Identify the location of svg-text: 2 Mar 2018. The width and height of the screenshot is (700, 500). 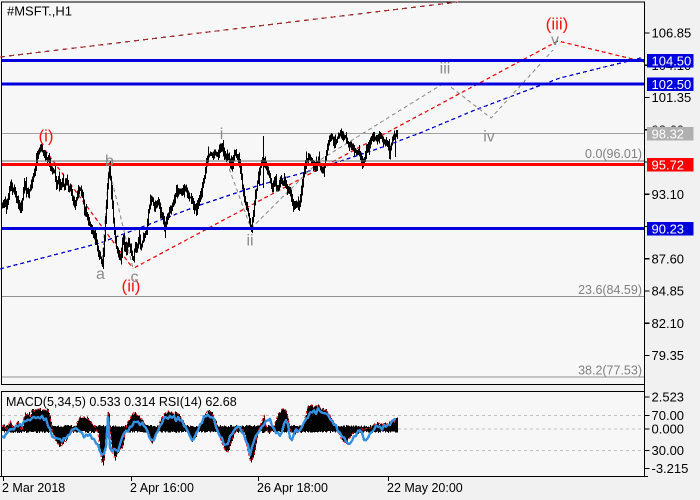
(33, 488).